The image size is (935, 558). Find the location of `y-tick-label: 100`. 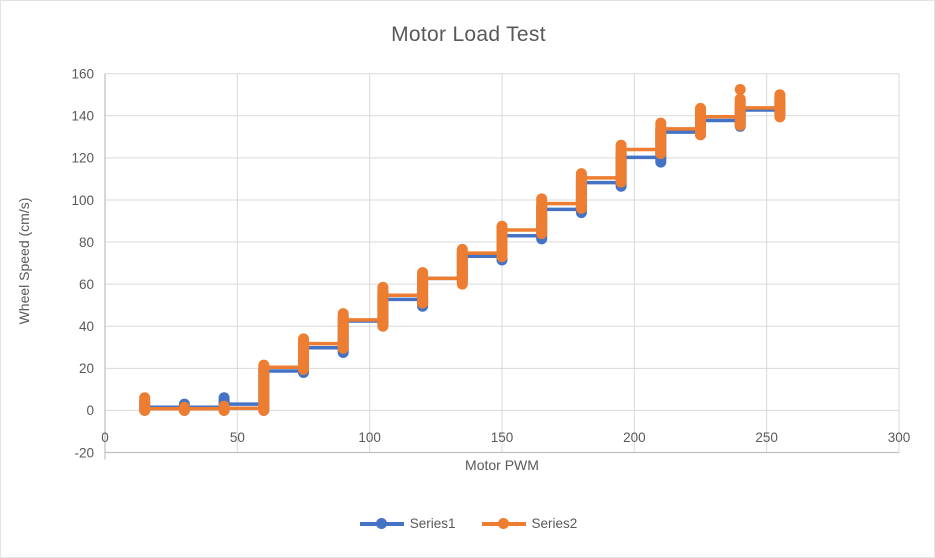

y-tick-label: 100 is located at coordinates (82, 200).